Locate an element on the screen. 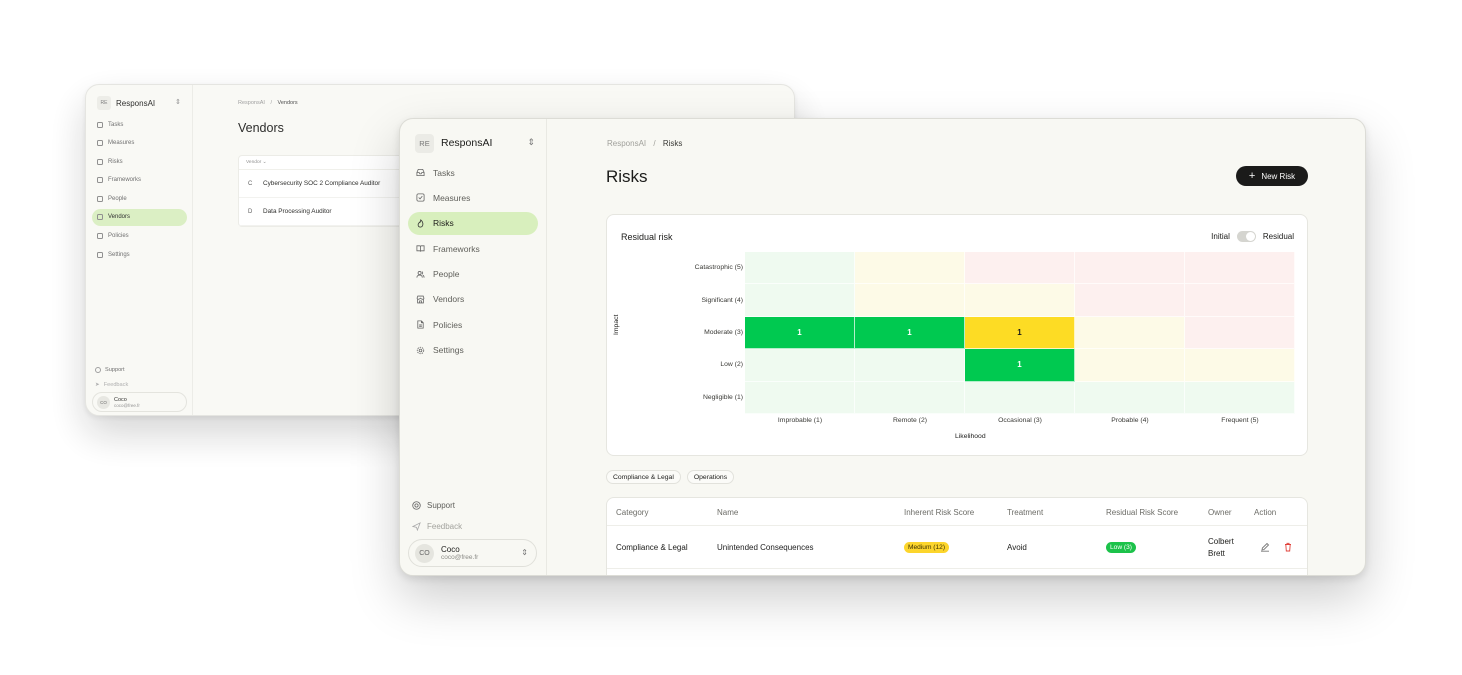  gear-icon is located at coordinates (100, 254).